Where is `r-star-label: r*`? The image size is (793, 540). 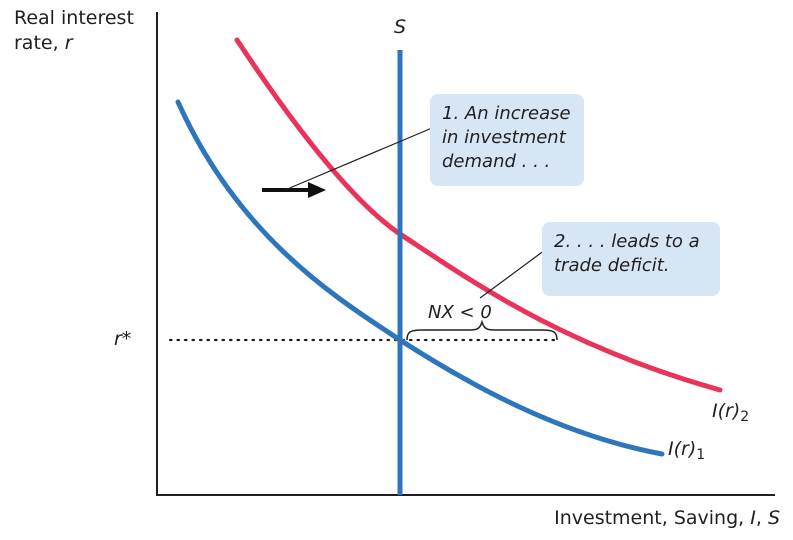
r-star-label: r* is located at coordinates (123, 339).